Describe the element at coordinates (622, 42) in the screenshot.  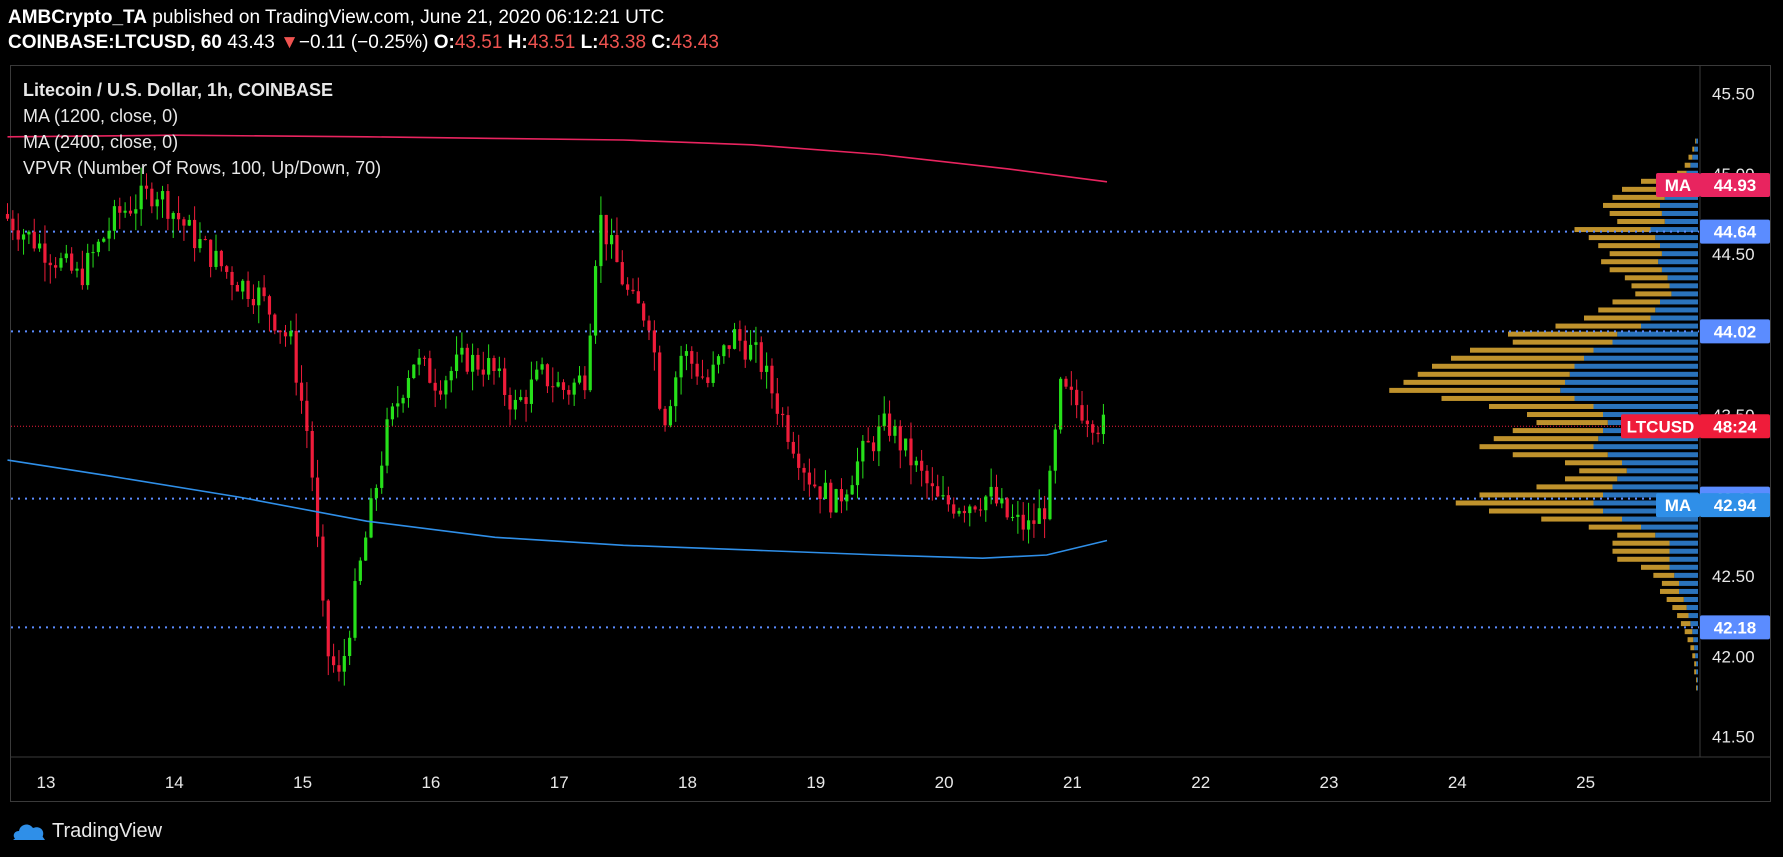
I see `low-value: 43.38` at that location.